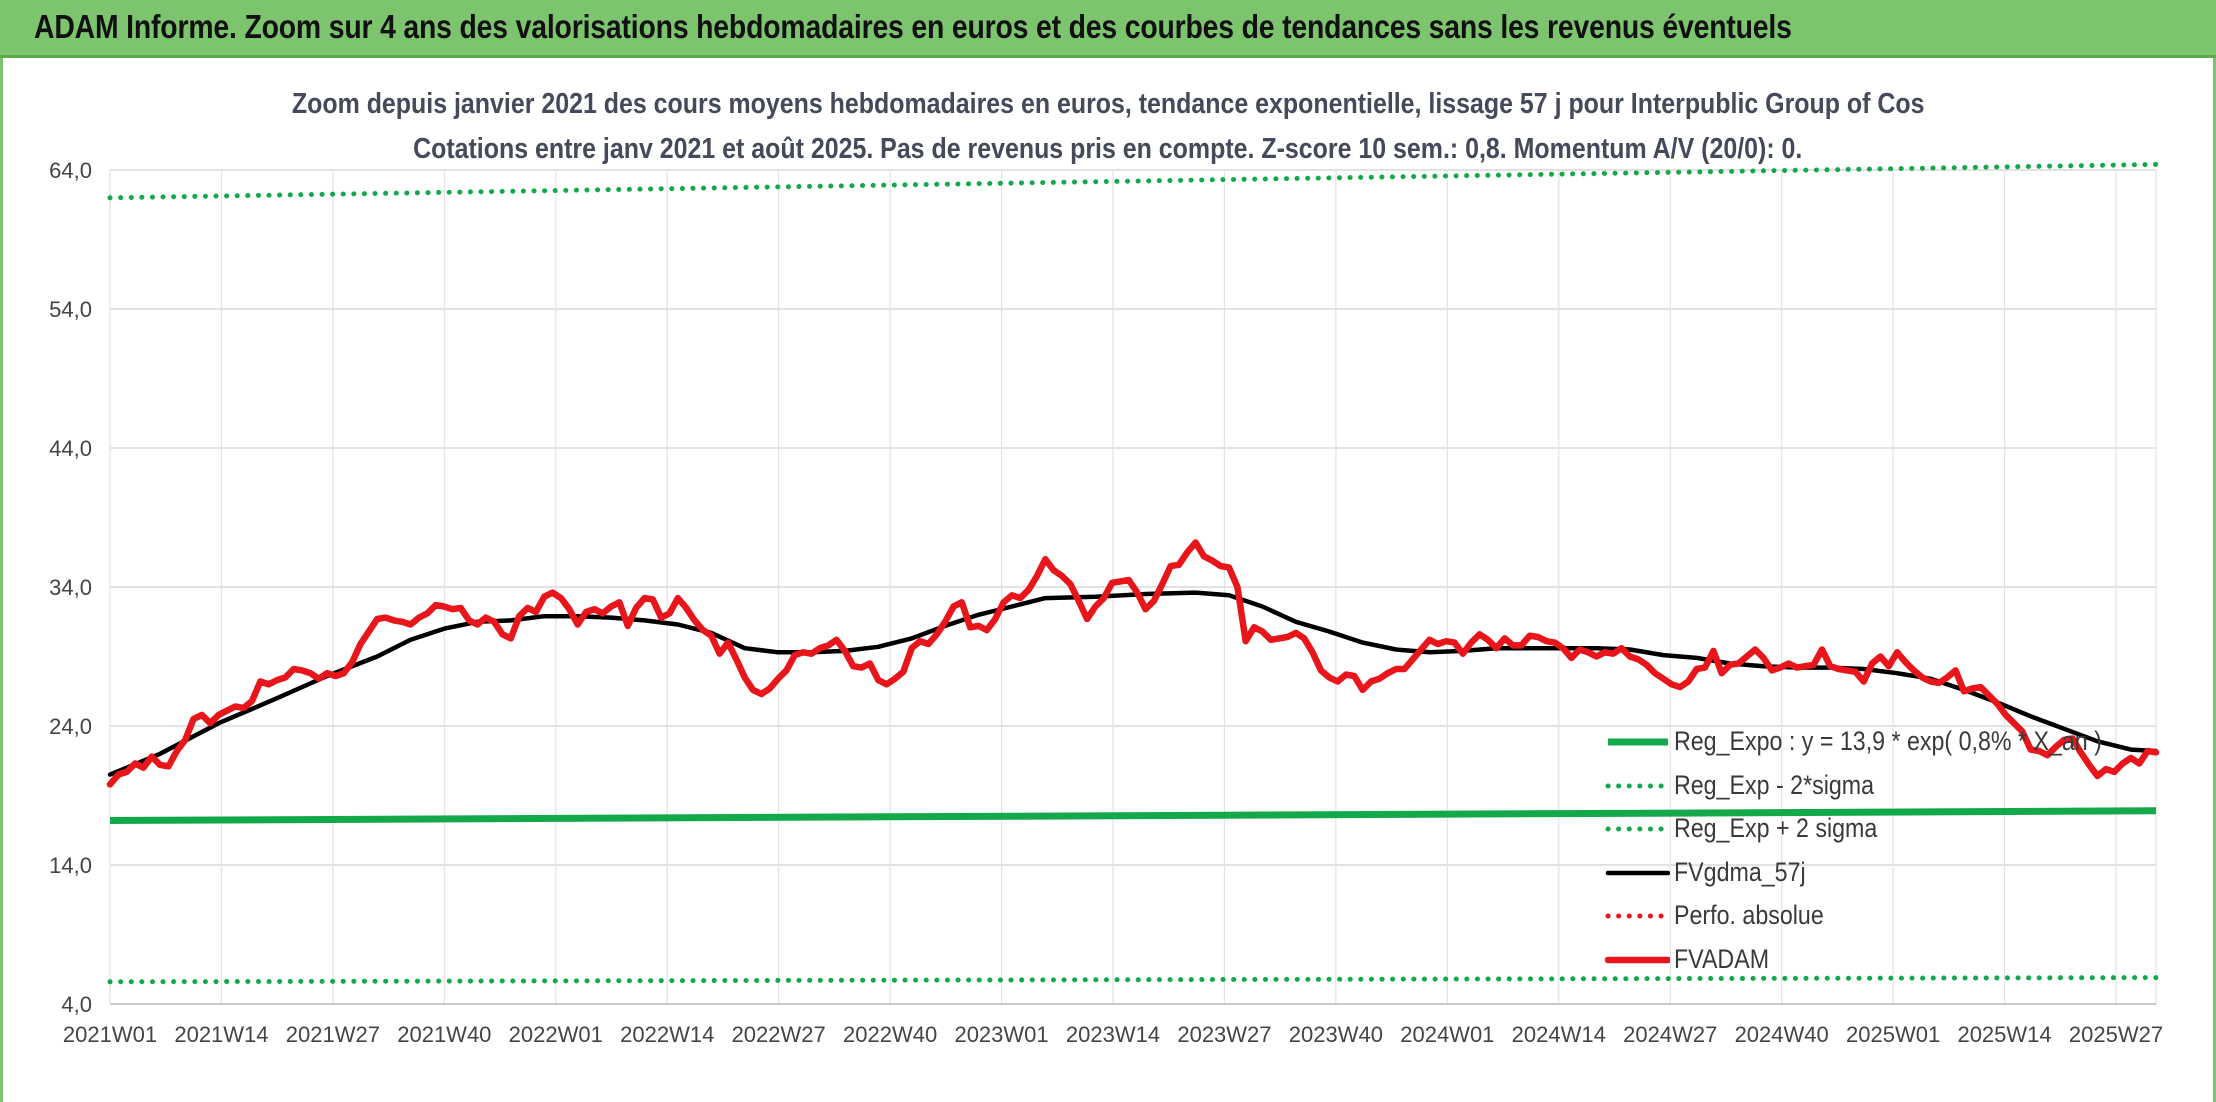 The width and height of the screenshot is (2216, 1102). I want to click on x-tick-label: 2023W14, so click(1113, 1034).